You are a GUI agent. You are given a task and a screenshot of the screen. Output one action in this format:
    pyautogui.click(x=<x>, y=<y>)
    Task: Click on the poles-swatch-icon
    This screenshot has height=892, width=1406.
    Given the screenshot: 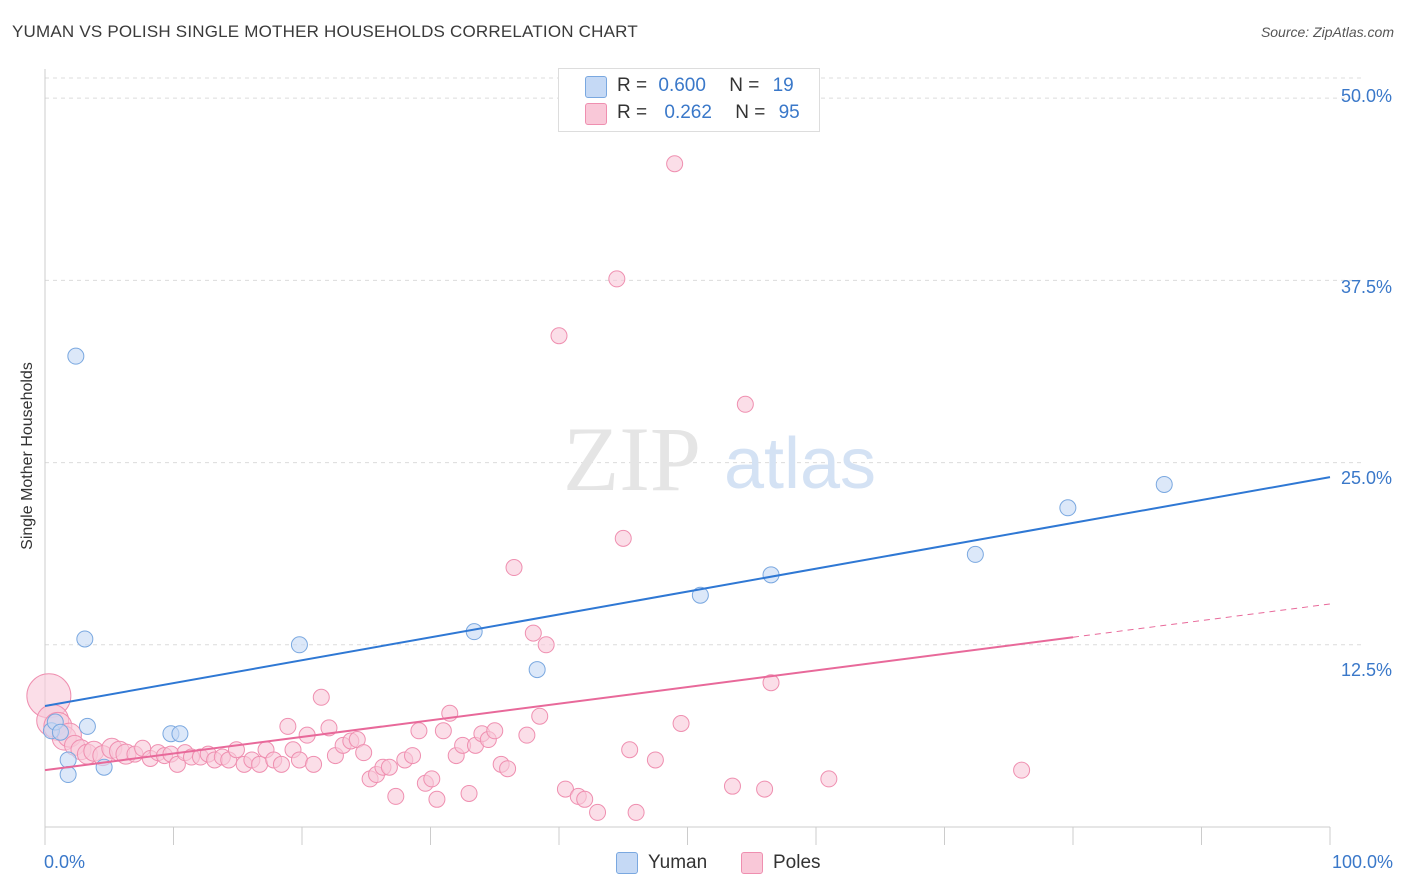 What is the action you would take?
    pyautogui.click(x=596, y=114)
    